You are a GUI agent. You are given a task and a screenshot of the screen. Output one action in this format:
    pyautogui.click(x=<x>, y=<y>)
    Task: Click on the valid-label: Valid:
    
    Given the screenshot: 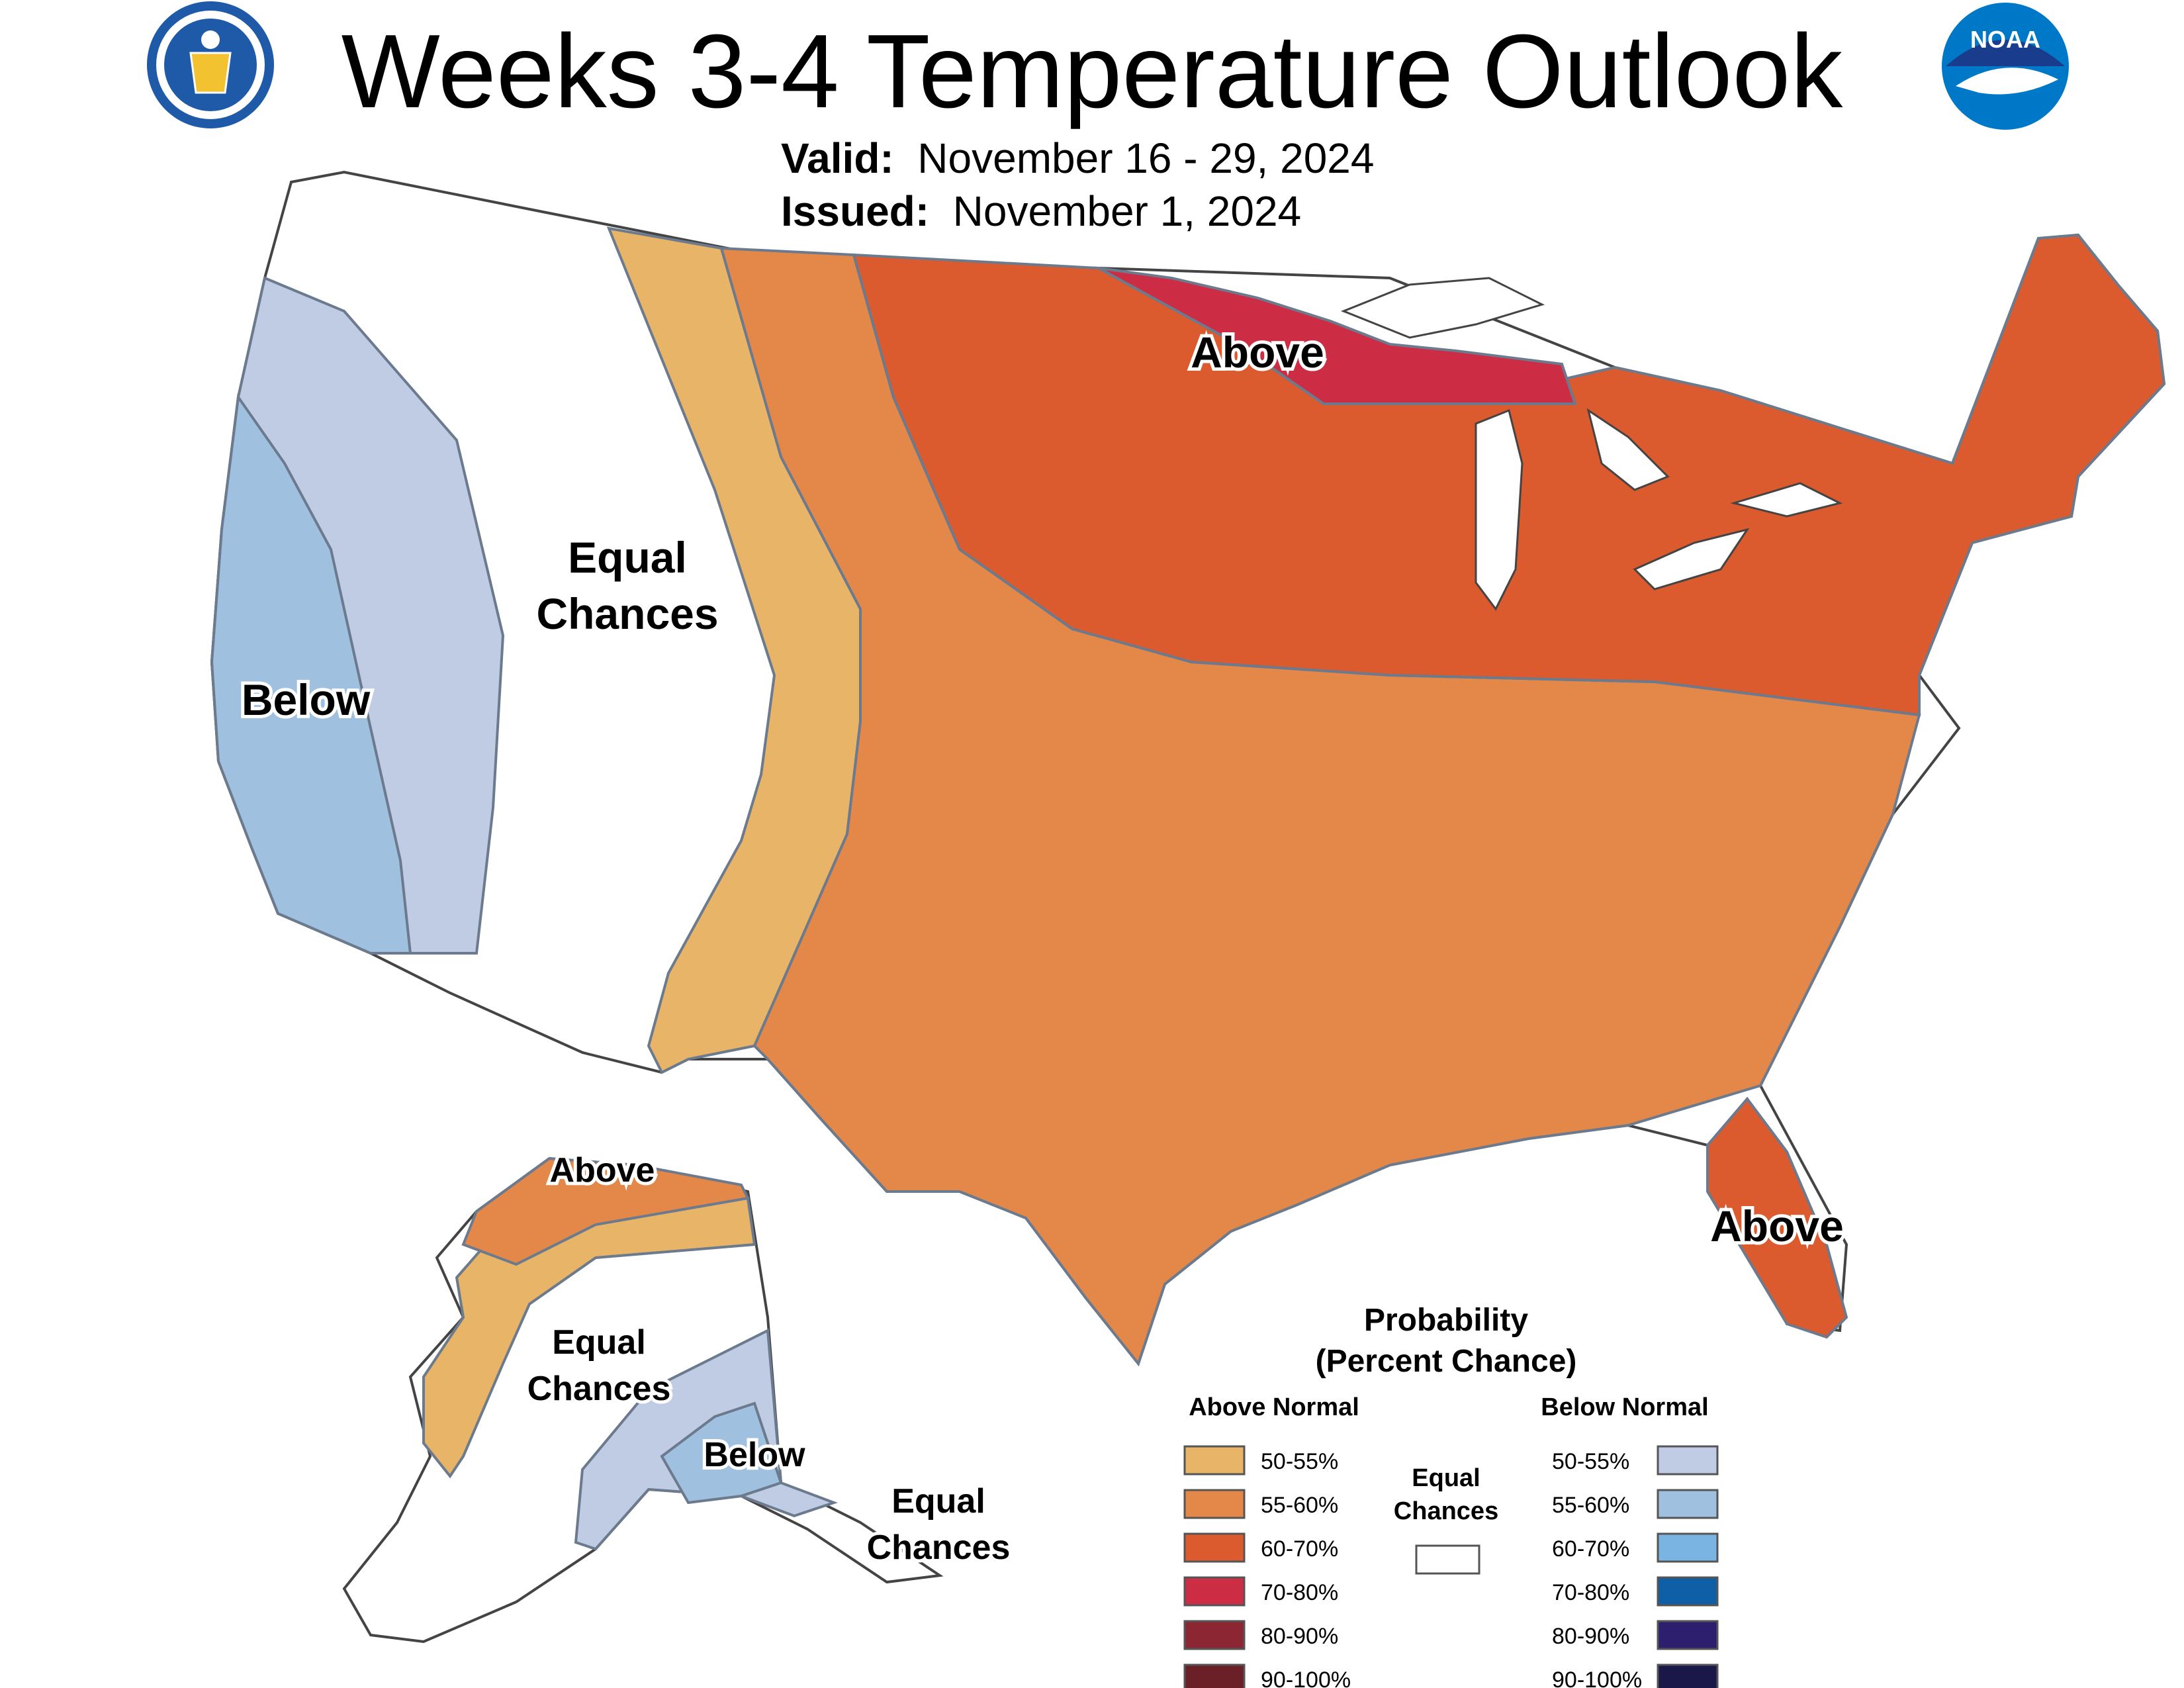 What is the action you would take?
    pyautogui.click(x=837, y=158)
    